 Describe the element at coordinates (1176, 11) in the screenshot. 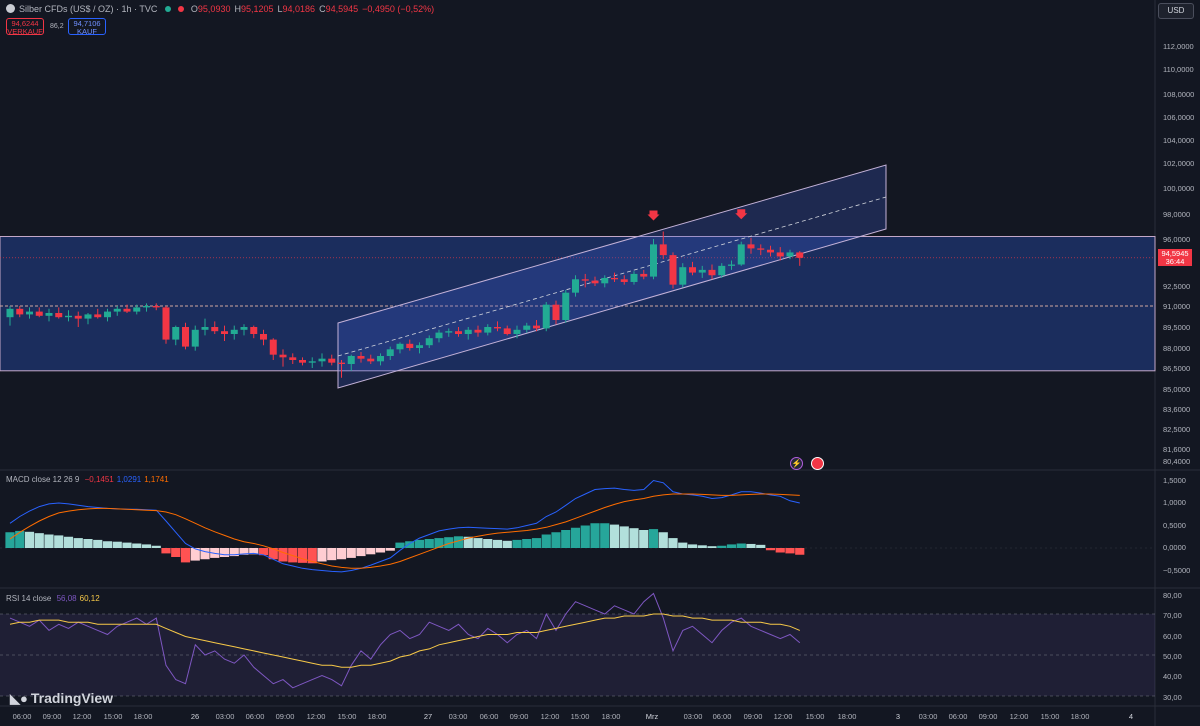

I see `currency-selector: USD` at that location.